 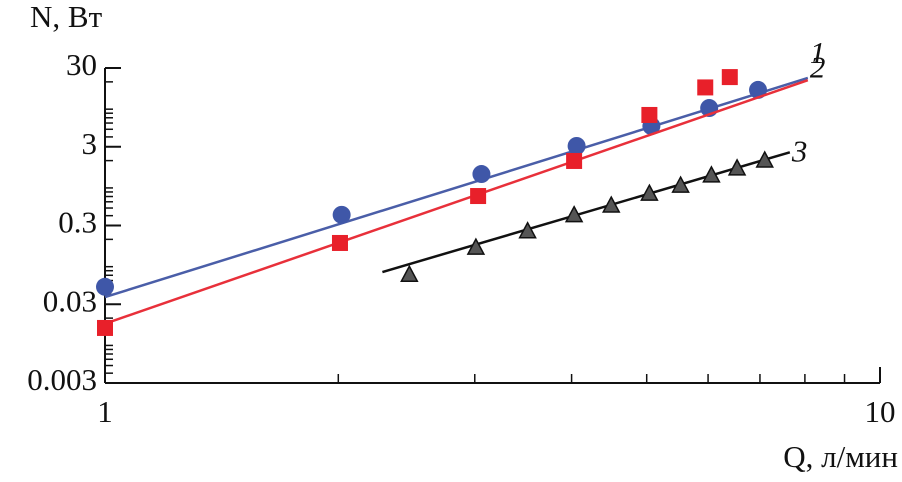 What do you see at coordinates (77, 222) in the screenshot?
I see `y-tick-label: 0.3` at bounding box center [77, 222].